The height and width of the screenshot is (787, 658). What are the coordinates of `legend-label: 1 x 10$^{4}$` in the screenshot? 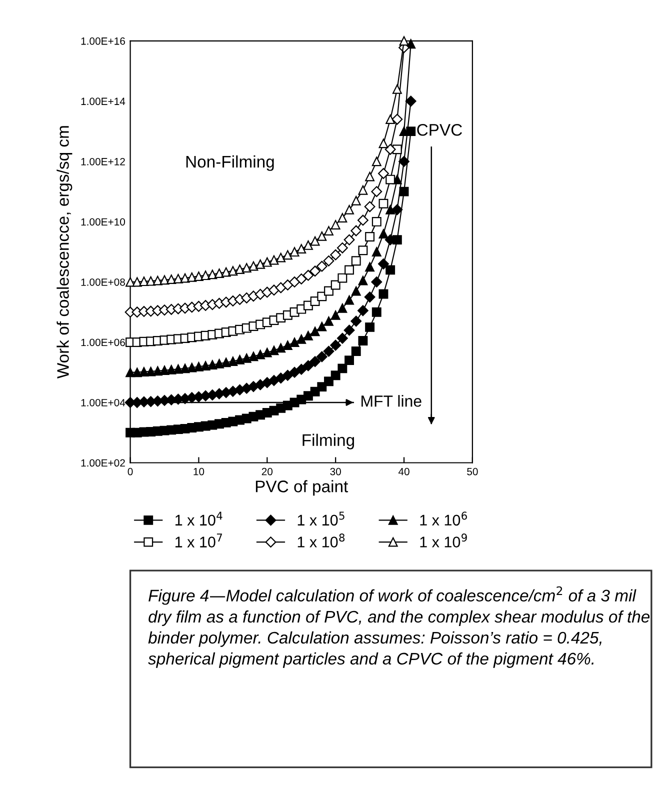 It's located at (198, 519).